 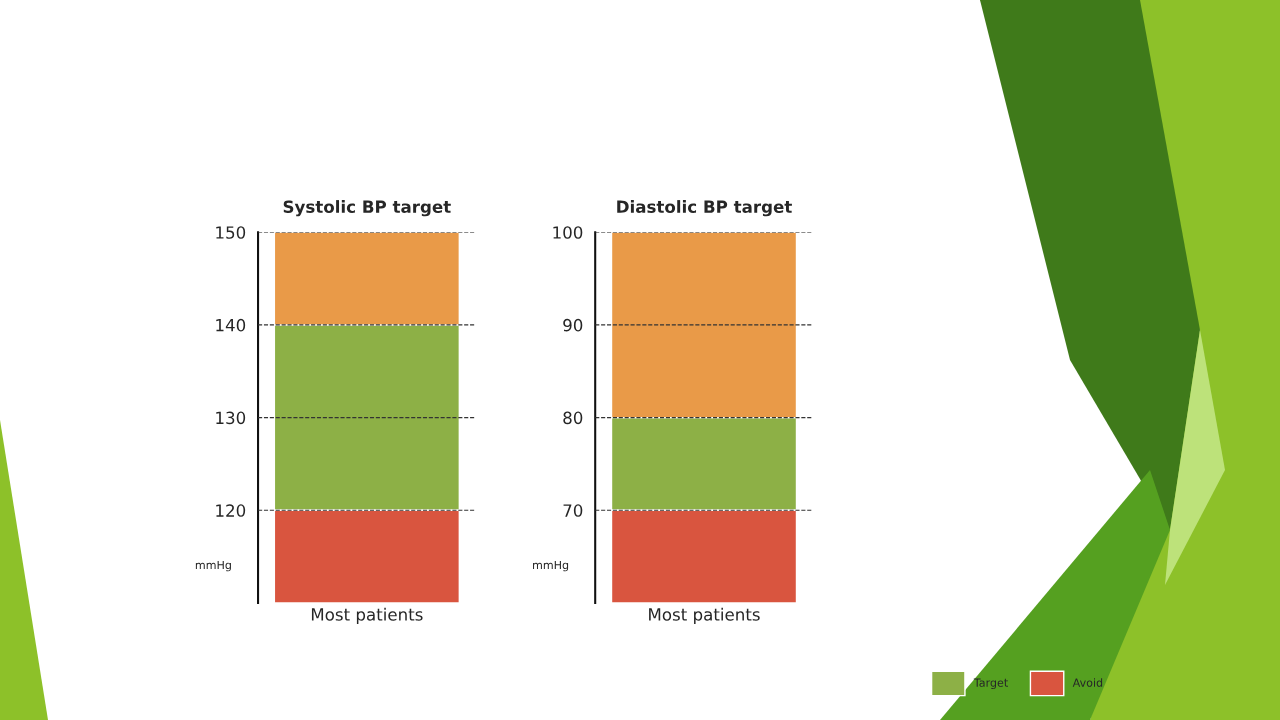 What do you see at coordinates (573, 510) in the screenshot?
I see `y-tick-label: 70` at bounding box center [573, 510].